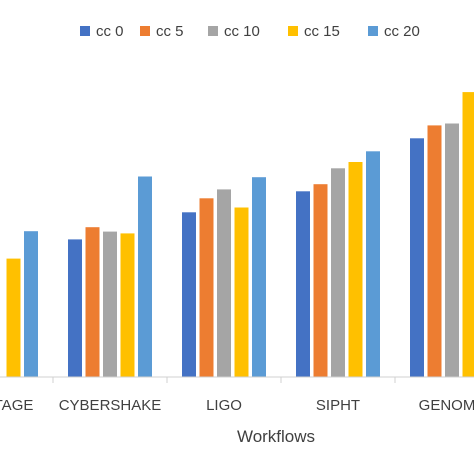 Image resolution: width=474 pixels, height=474 pixels. Describe the element at coordinates (241, 292) in the screenshot. I see `bar-ligo-cc15` at that location.